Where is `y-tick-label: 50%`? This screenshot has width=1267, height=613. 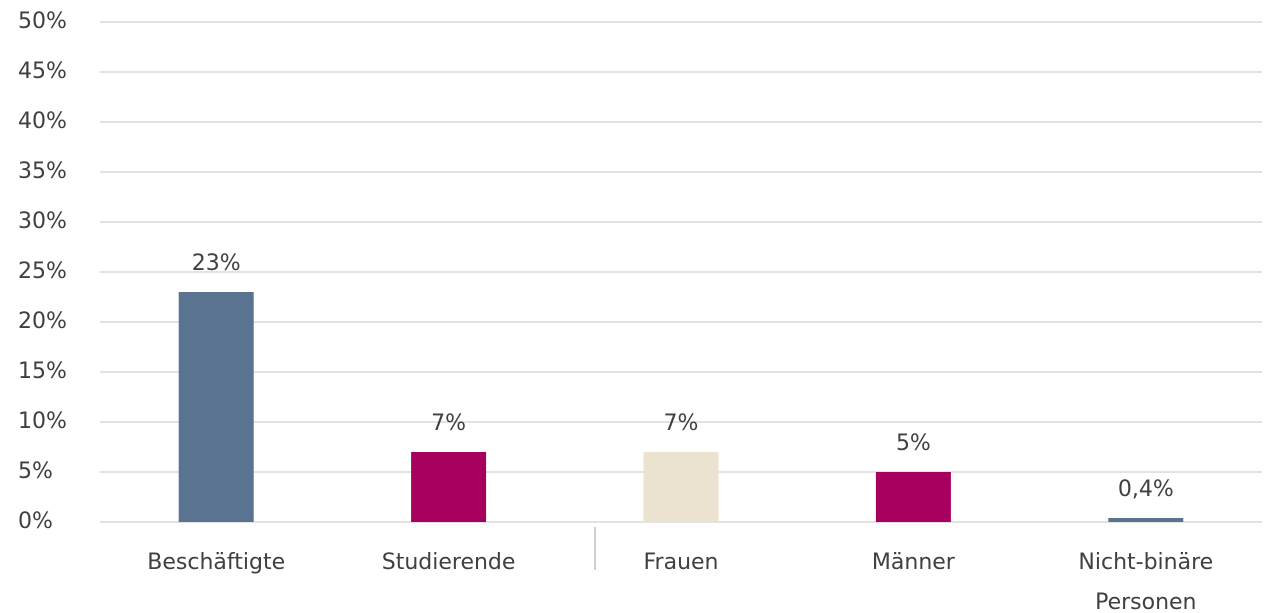 y-tick-label: 50% is located at coordinates (42, 21).